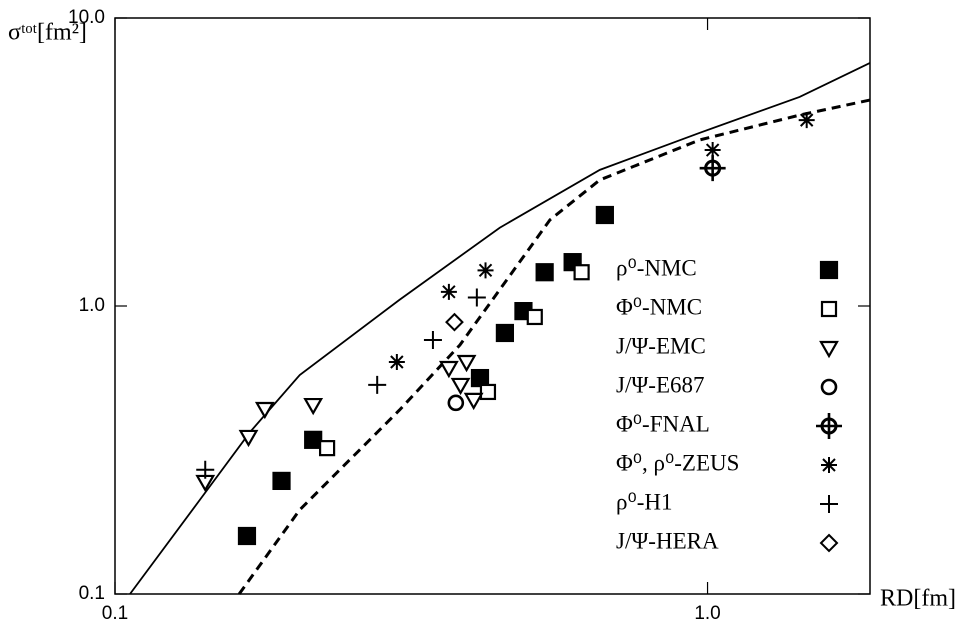 This screenshot has height=627, width=979. I want to click on y-axis-label: σᵗᵒᵗ[fm²], so click(47, 33).